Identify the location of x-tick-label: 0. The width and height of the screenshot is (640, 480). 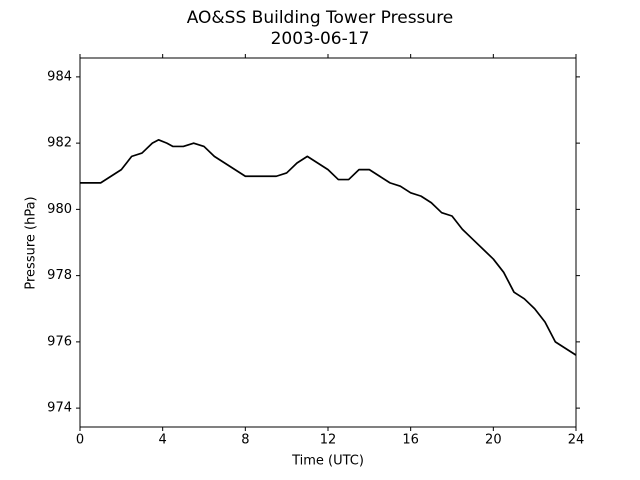
(80, 440).